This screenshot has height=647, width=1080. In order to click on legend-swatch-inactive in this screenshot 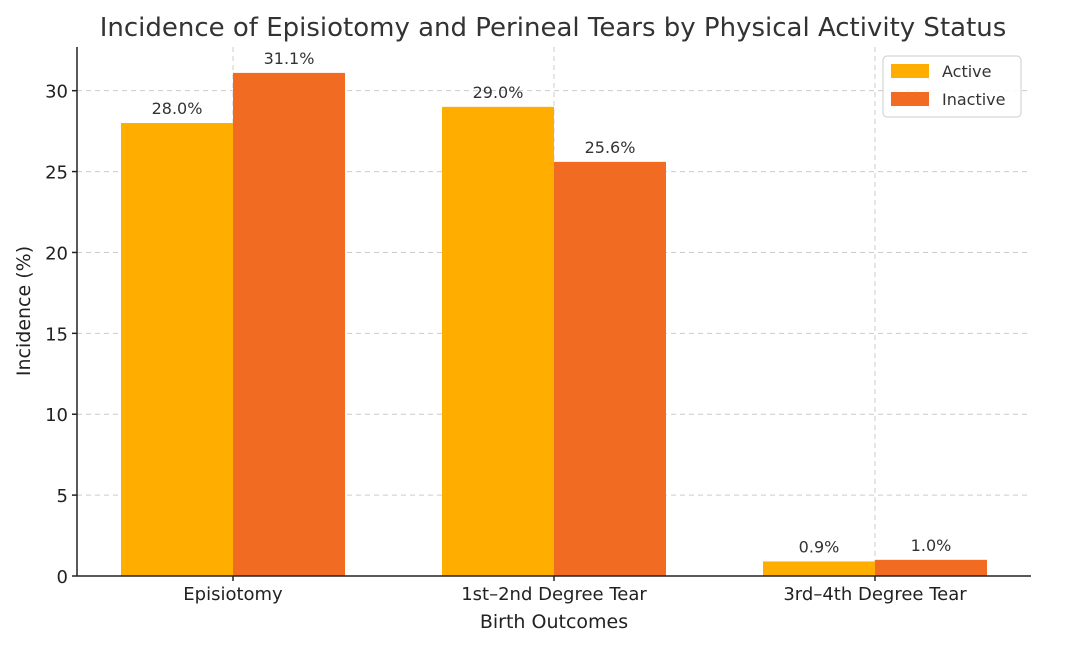, I will do `click(910, 99)`.